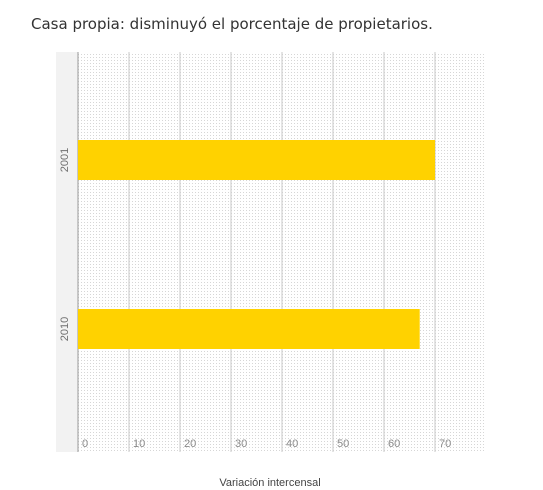 The image size is (543, 490). I want to click on bar-2001, so click(256, 160).